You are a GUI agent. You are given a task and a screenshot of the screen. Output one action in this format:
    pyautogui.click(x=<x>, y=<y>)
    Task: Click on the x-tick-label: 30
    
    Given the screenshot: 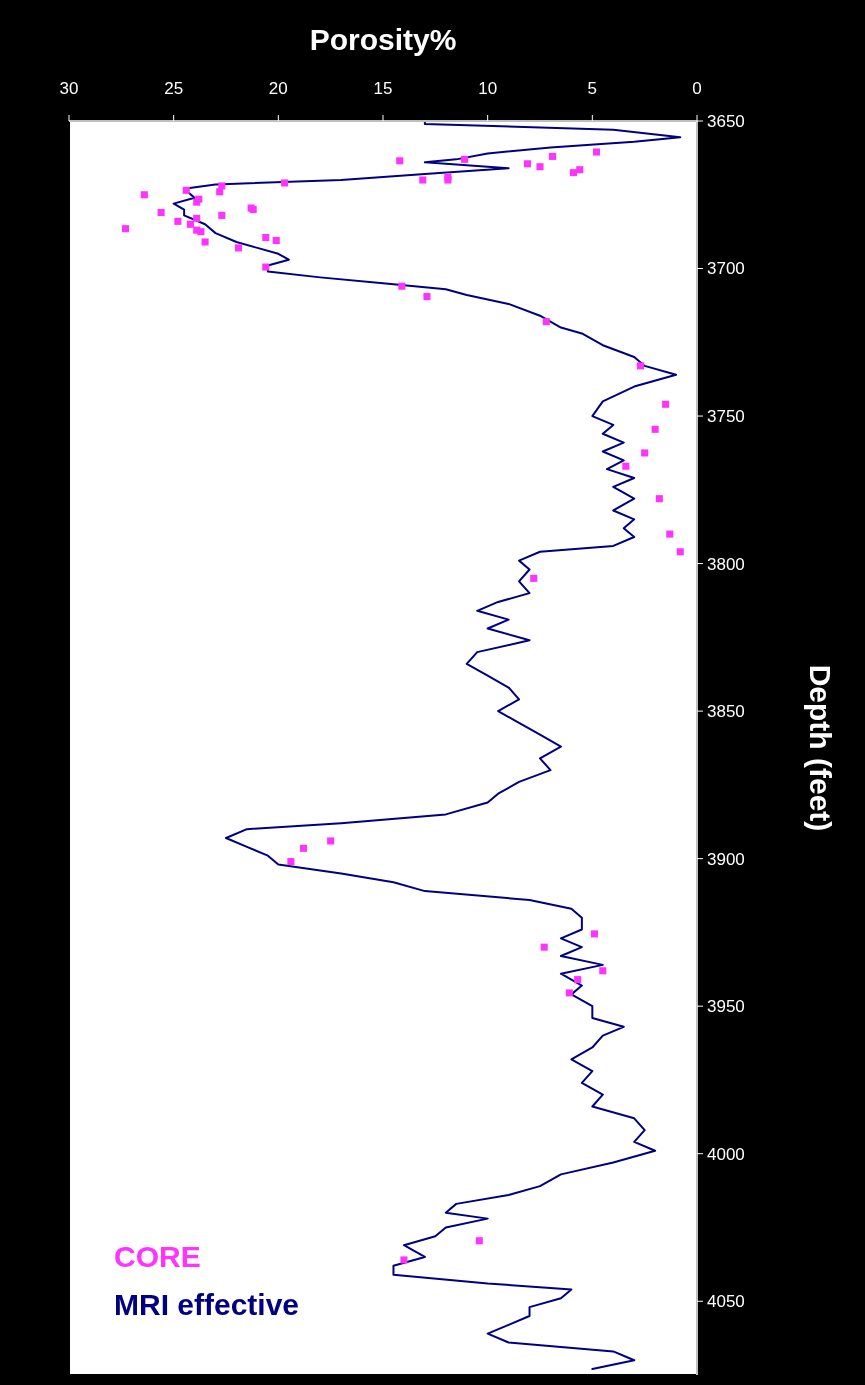 What is the action you would take?
    pyautogui.click(x=69, y=88)
    